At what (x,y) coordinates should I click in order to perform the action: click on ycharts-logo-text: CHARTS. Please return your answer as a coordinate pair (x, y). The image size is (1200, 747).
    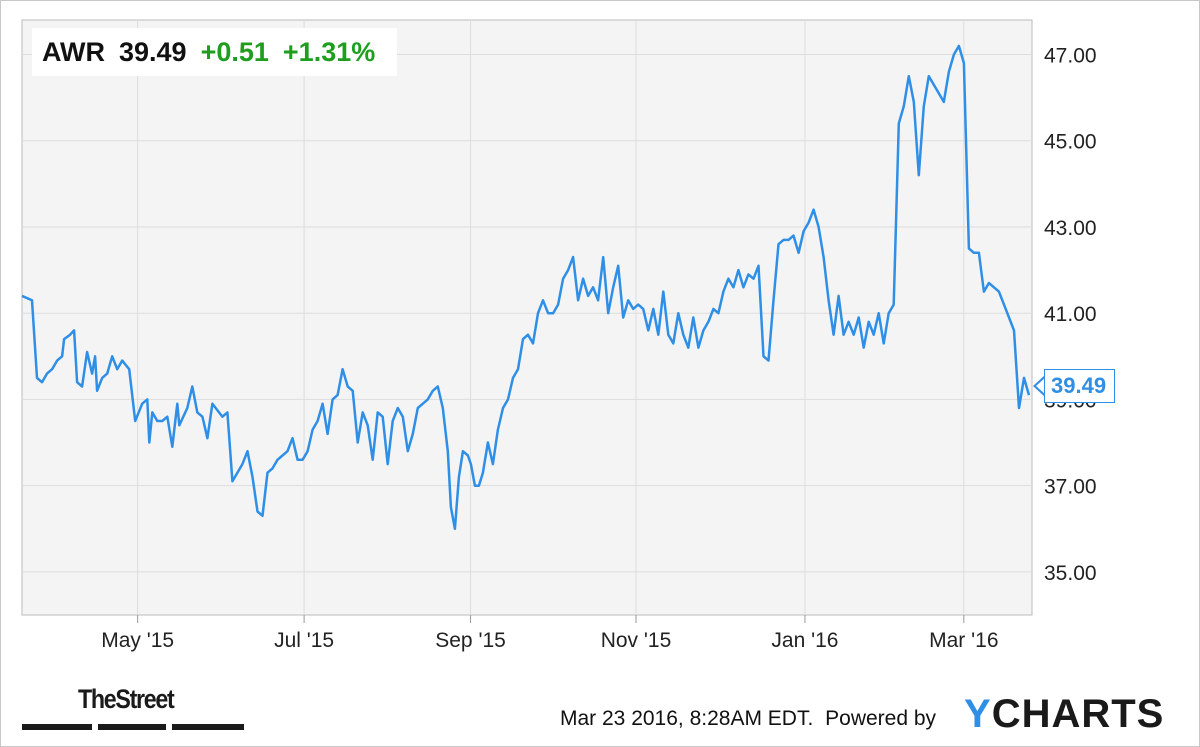
    Looking at the image, I should click on (1078, 714).